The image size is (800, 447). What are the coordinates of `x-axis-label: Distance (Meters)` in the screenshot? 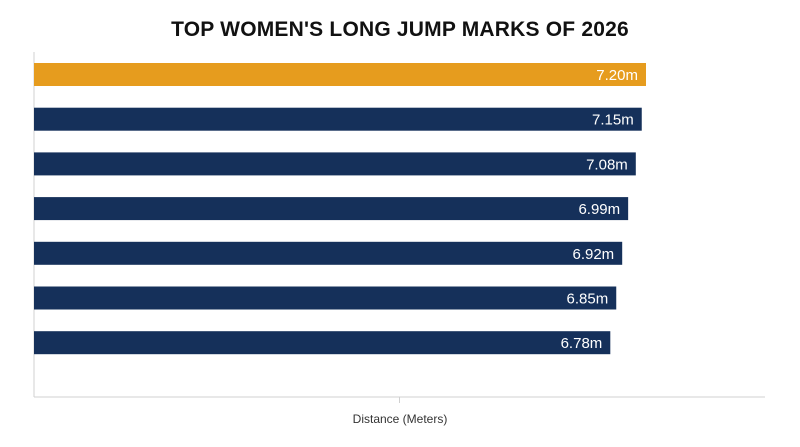 It's located at (400, 419).